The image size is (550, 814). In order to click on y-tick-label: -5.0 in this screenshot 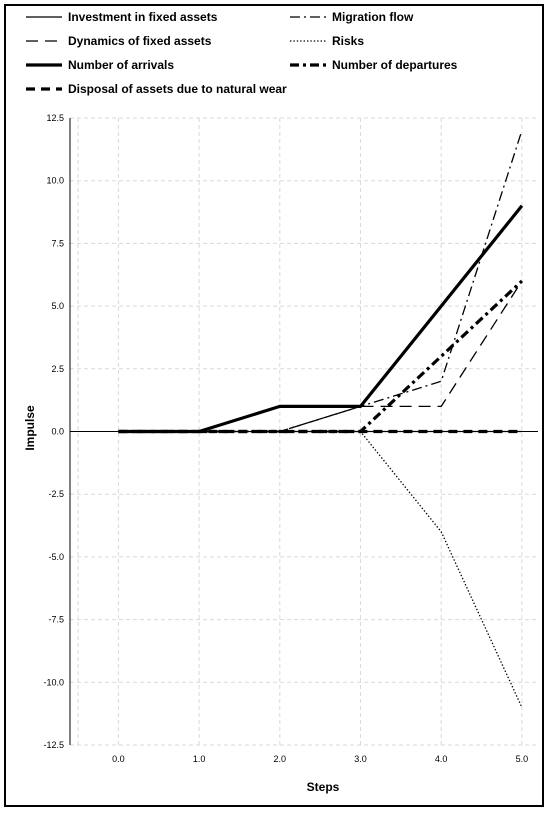, I will do `click(56, 557)`.